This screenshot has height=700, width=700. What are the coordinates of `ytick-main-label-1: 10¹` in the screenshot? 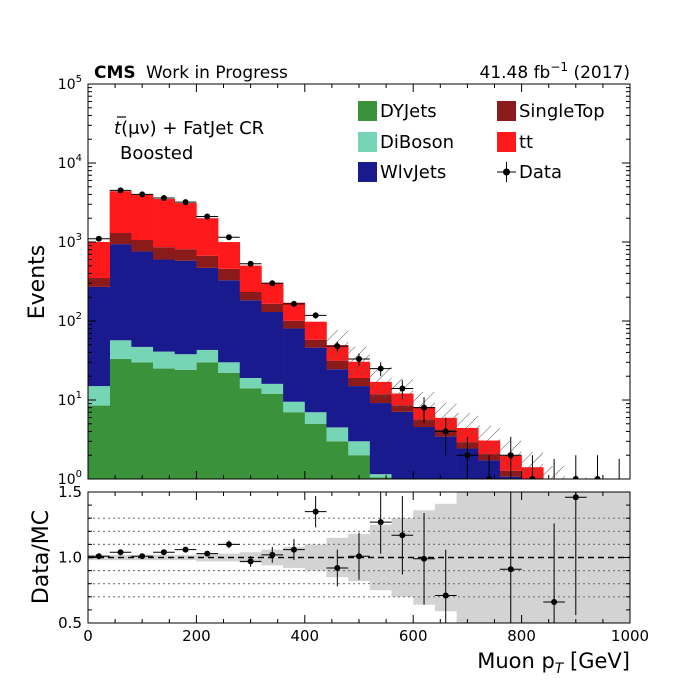 It's located at (70, 399).